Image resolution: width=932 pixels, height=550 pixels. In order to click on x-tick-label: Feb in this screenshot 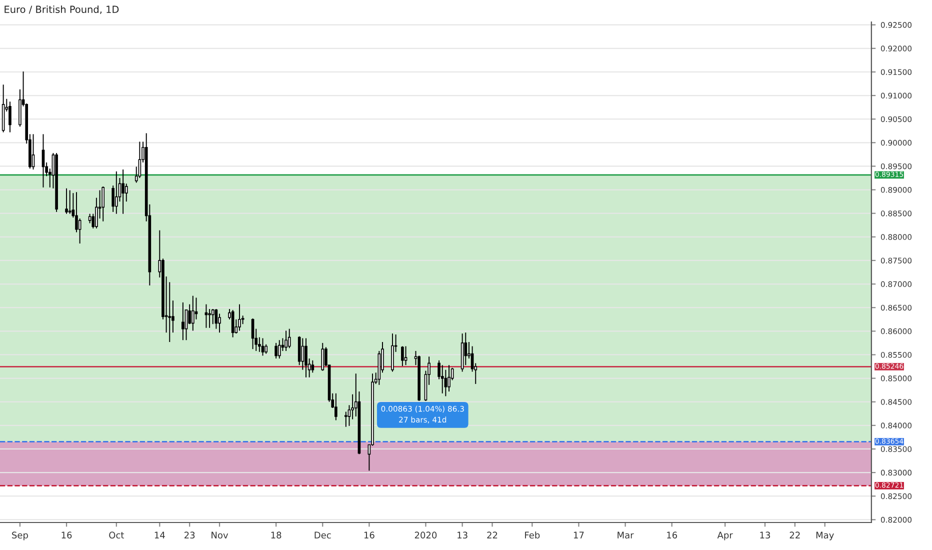, I will do `click(532, 535)`.